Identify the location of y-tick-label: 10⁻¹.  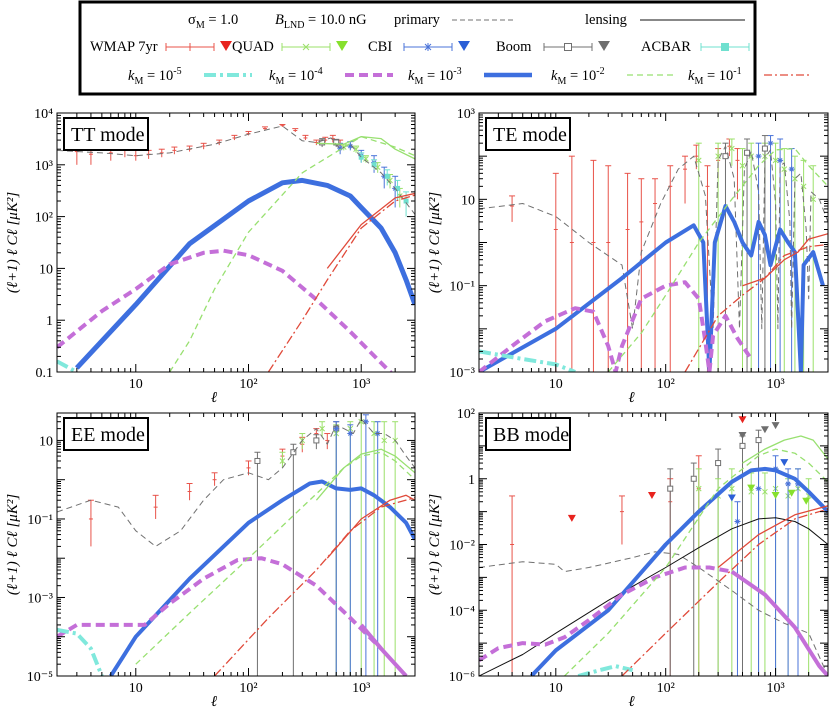
(462, 287).